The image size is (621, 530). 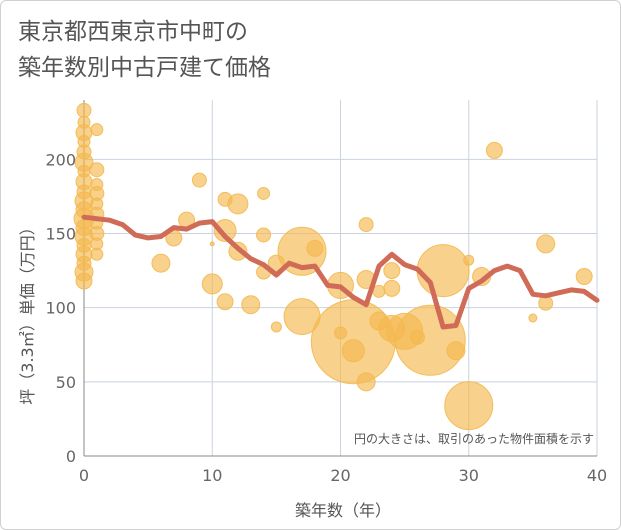 I want to click on x-axis-title: 築年数（年）, so click(x=343, y=510).